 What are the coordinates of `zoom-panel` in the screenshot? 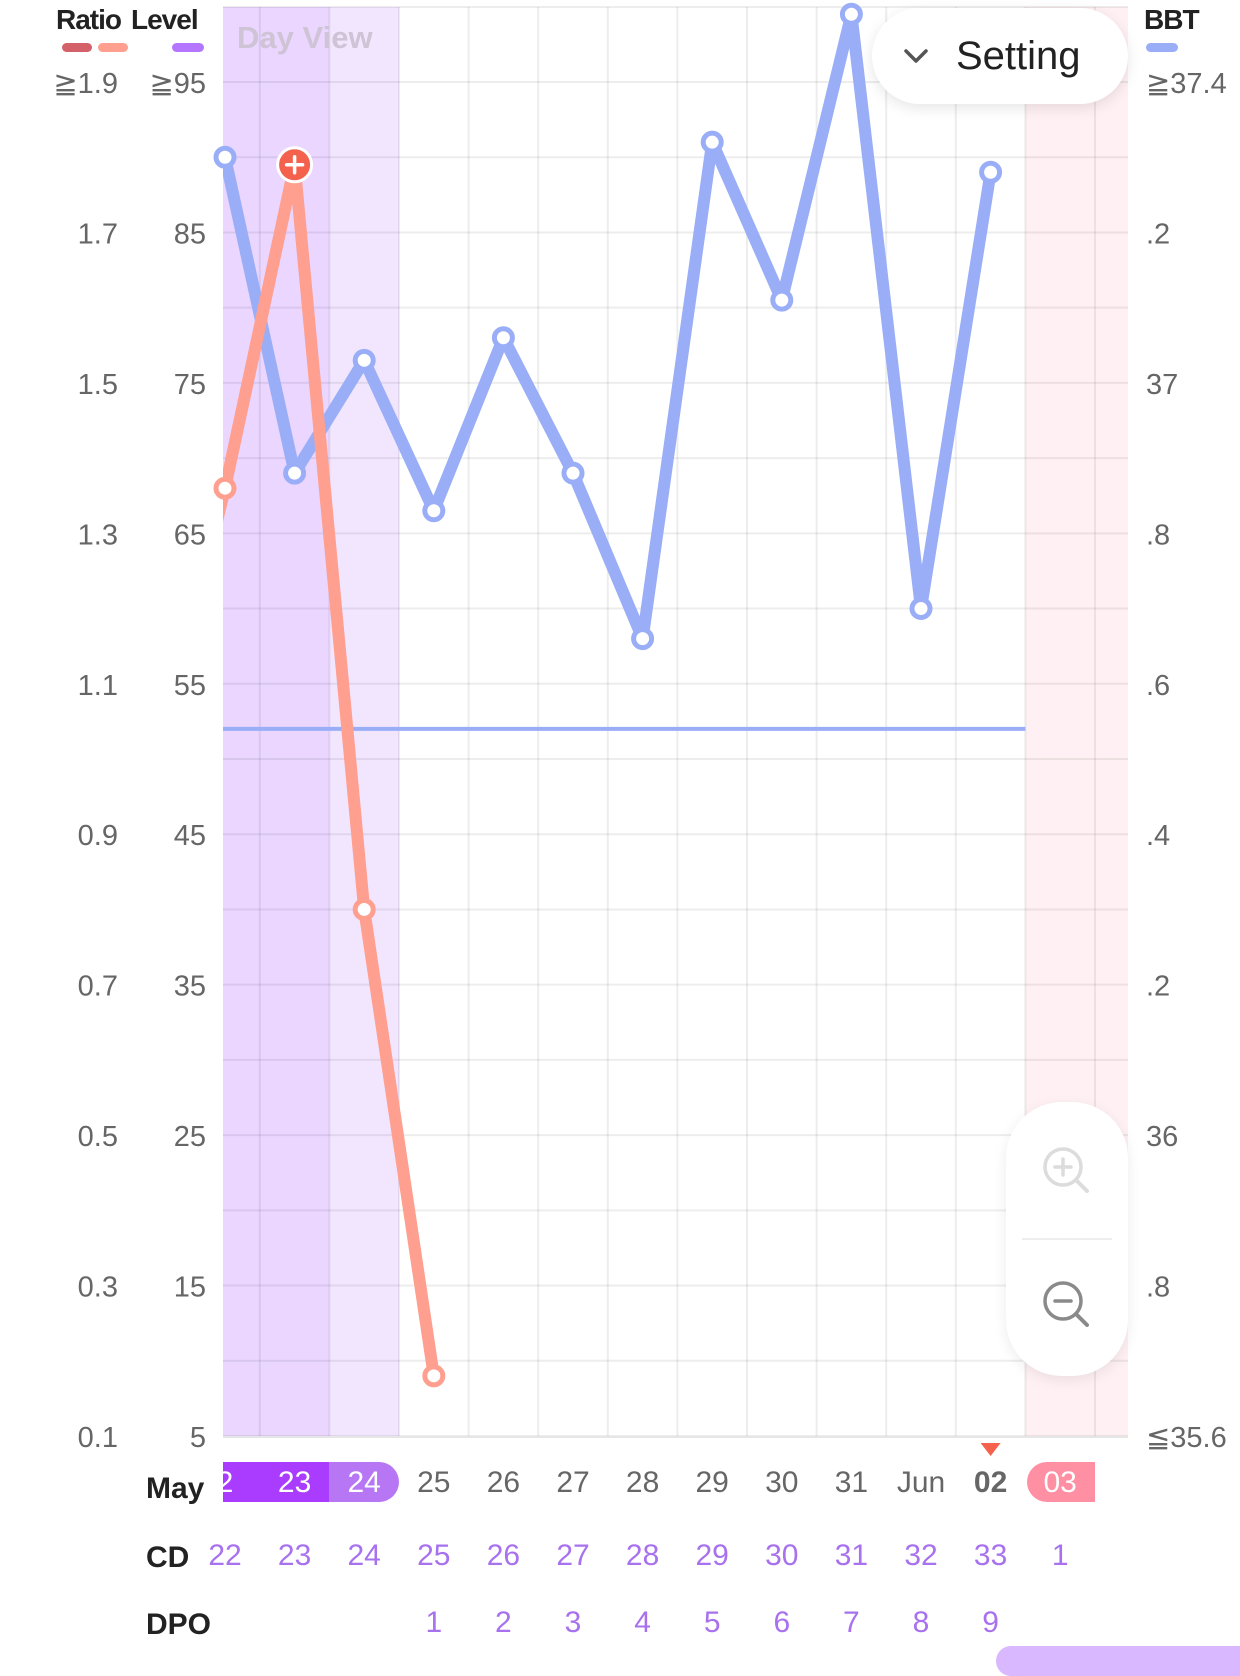 It's located at (1067, 1239).